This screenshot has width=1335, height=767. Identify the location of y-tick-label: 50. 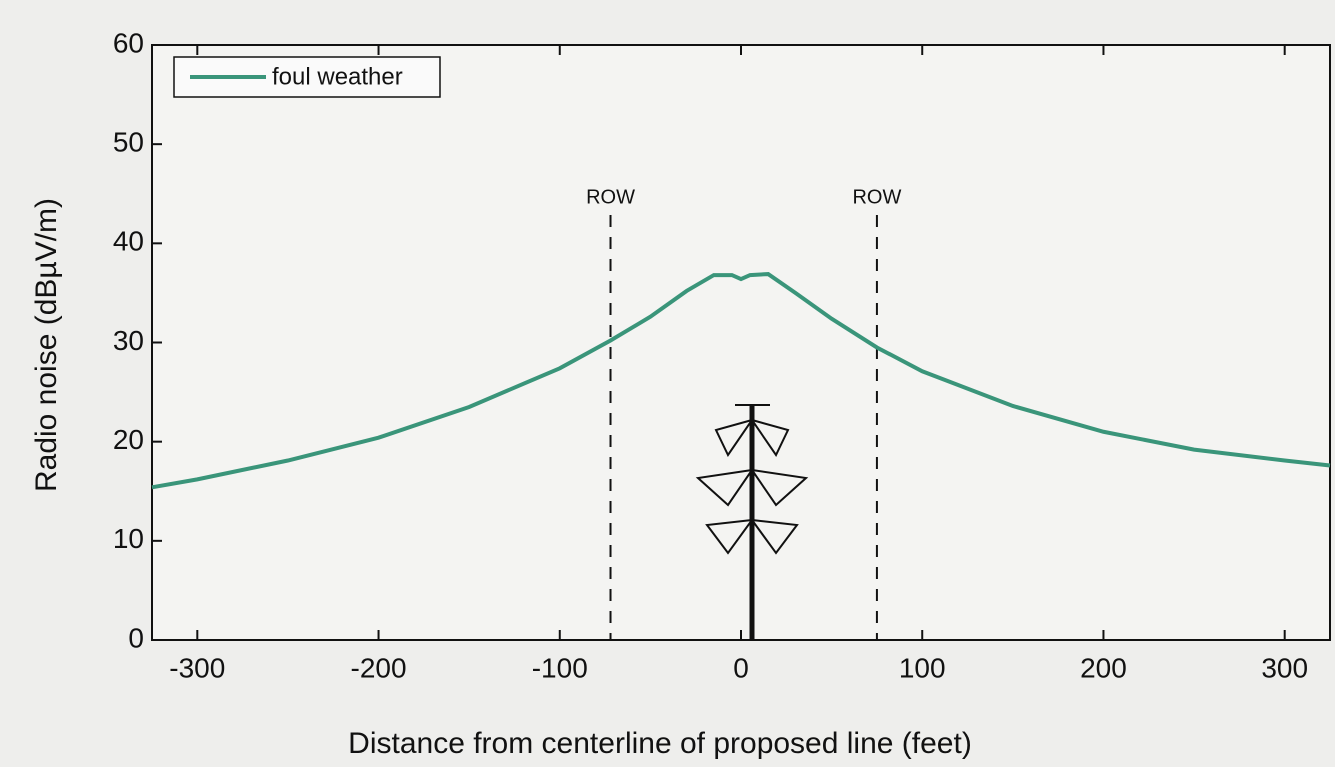
(128, 142).